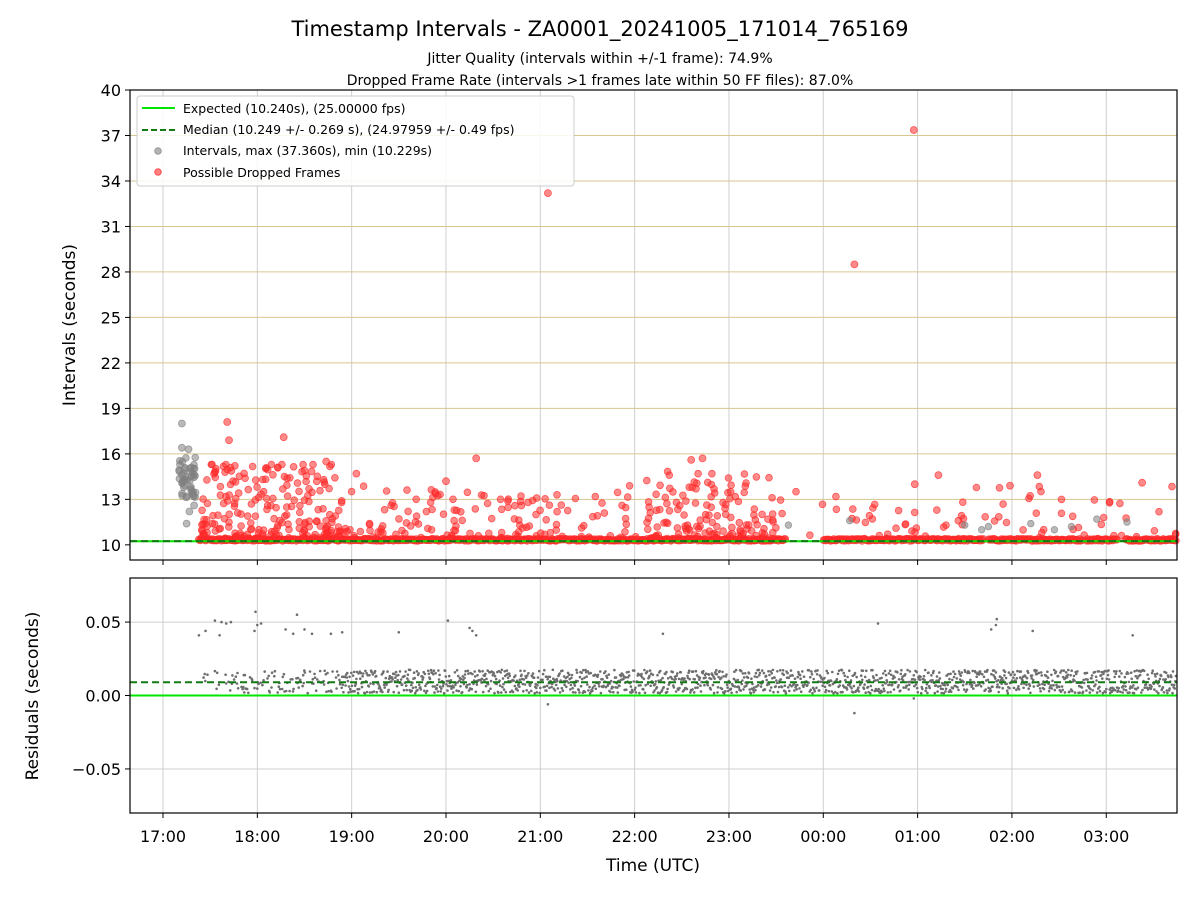 The image size is (1200, 900). What do you see at coordinates (1031, 523) in the screenshot?
I see `interval-point` at bounding box center [1031, 523].